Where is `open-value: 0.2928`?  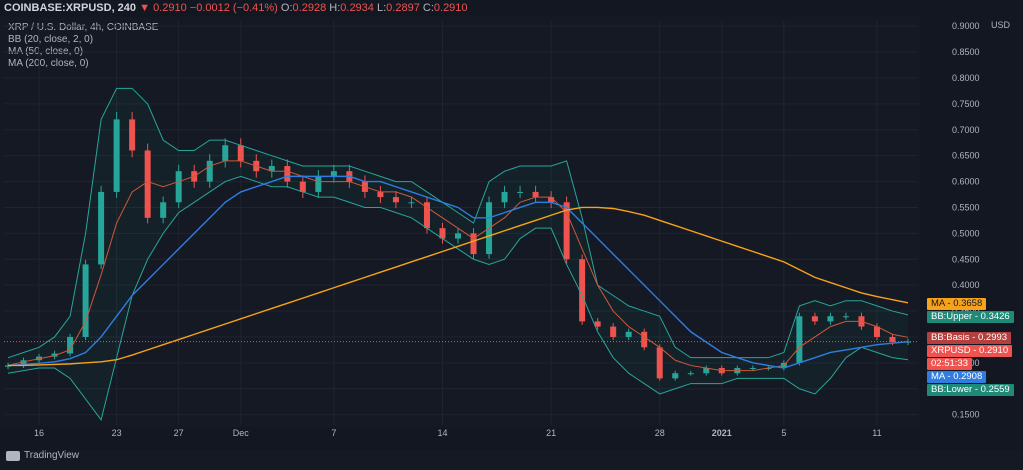 open-value: 0.2928 is located at coordinates (309, 8).